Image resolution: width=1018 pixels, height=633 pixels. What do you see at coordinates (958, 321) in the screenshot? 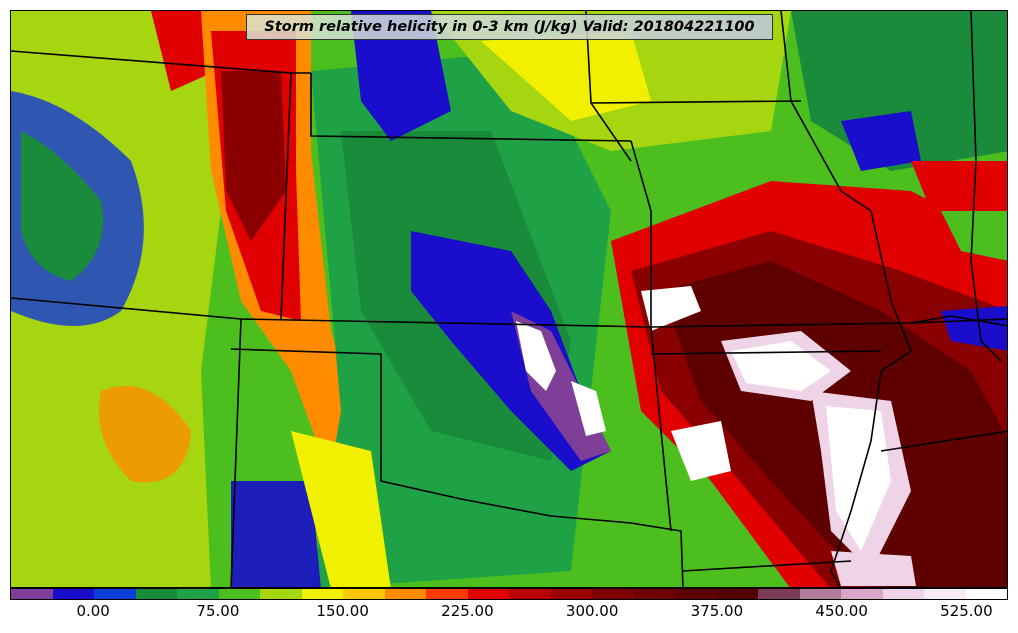
I see `boundary-ky` at bounding box center [958, 321].